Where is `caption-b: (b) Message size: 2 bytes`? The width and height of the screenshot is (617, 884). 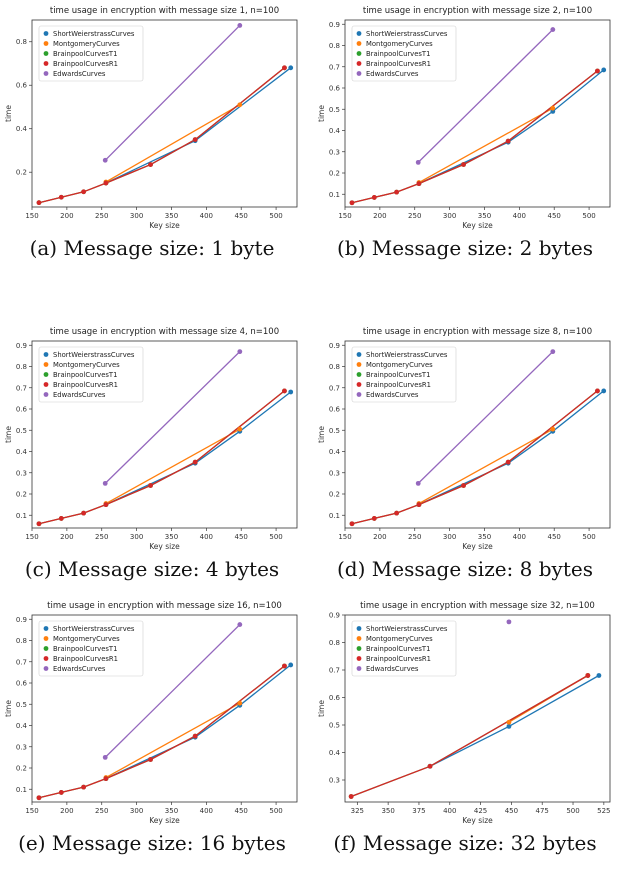
caption-b: (b) Message size: 2 bytes is located at coordinates (465, 248).